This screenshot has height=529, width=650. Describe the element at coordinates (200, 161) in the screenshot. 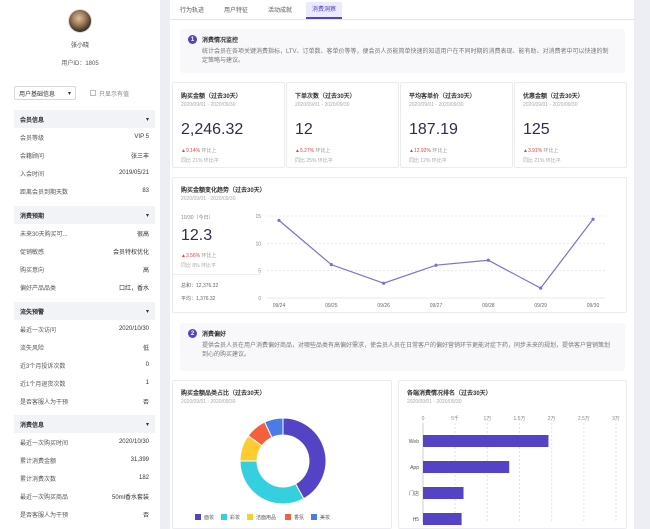

I see `metric-compare: 同比 21% 环比平` at that location.